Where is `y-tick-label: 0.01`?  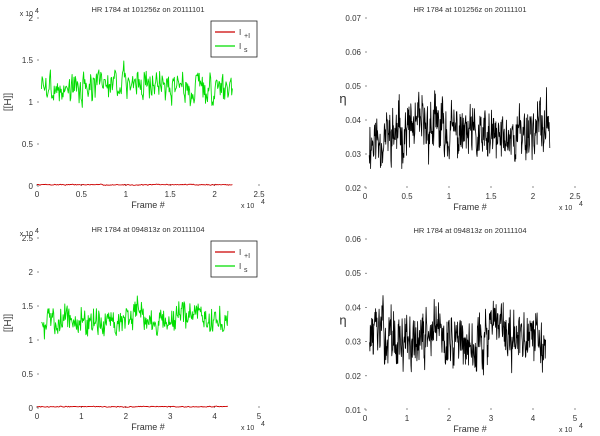 y-tick-label: 0.01 is located at coordinates (353, 410).